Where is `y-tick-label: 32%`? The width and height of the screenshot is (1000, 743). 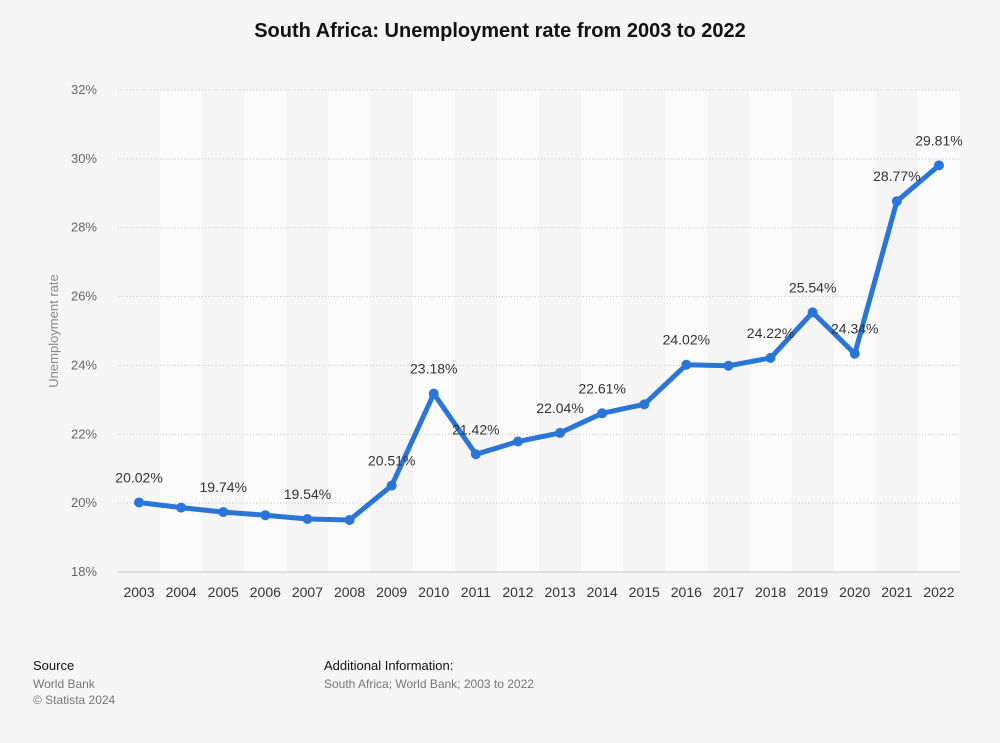
y-tick-label: 32% is located at coordinates (84, 89).